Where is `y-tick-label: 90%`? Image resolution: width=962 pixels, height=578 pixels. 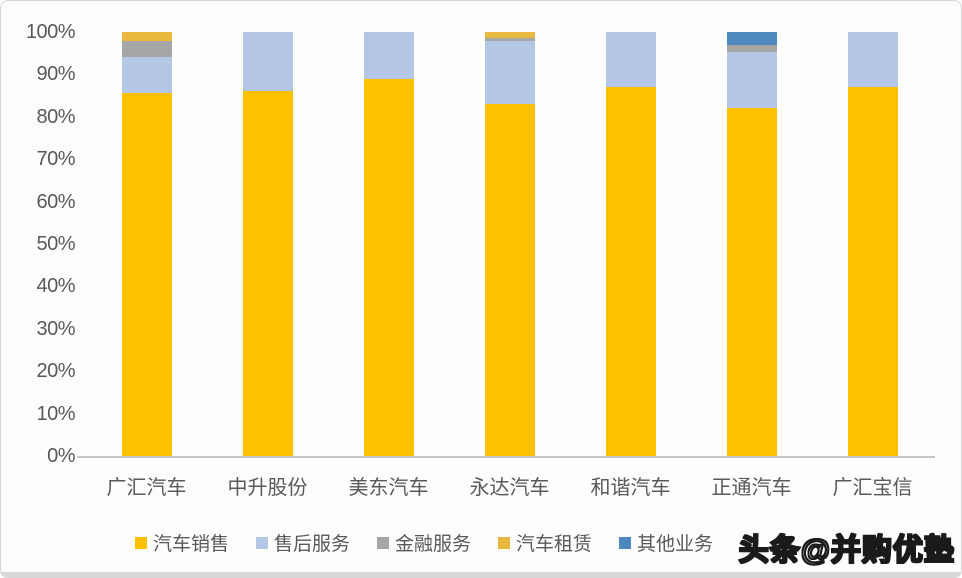 y-tick-label: 90% is located at coordinates (55, 74).